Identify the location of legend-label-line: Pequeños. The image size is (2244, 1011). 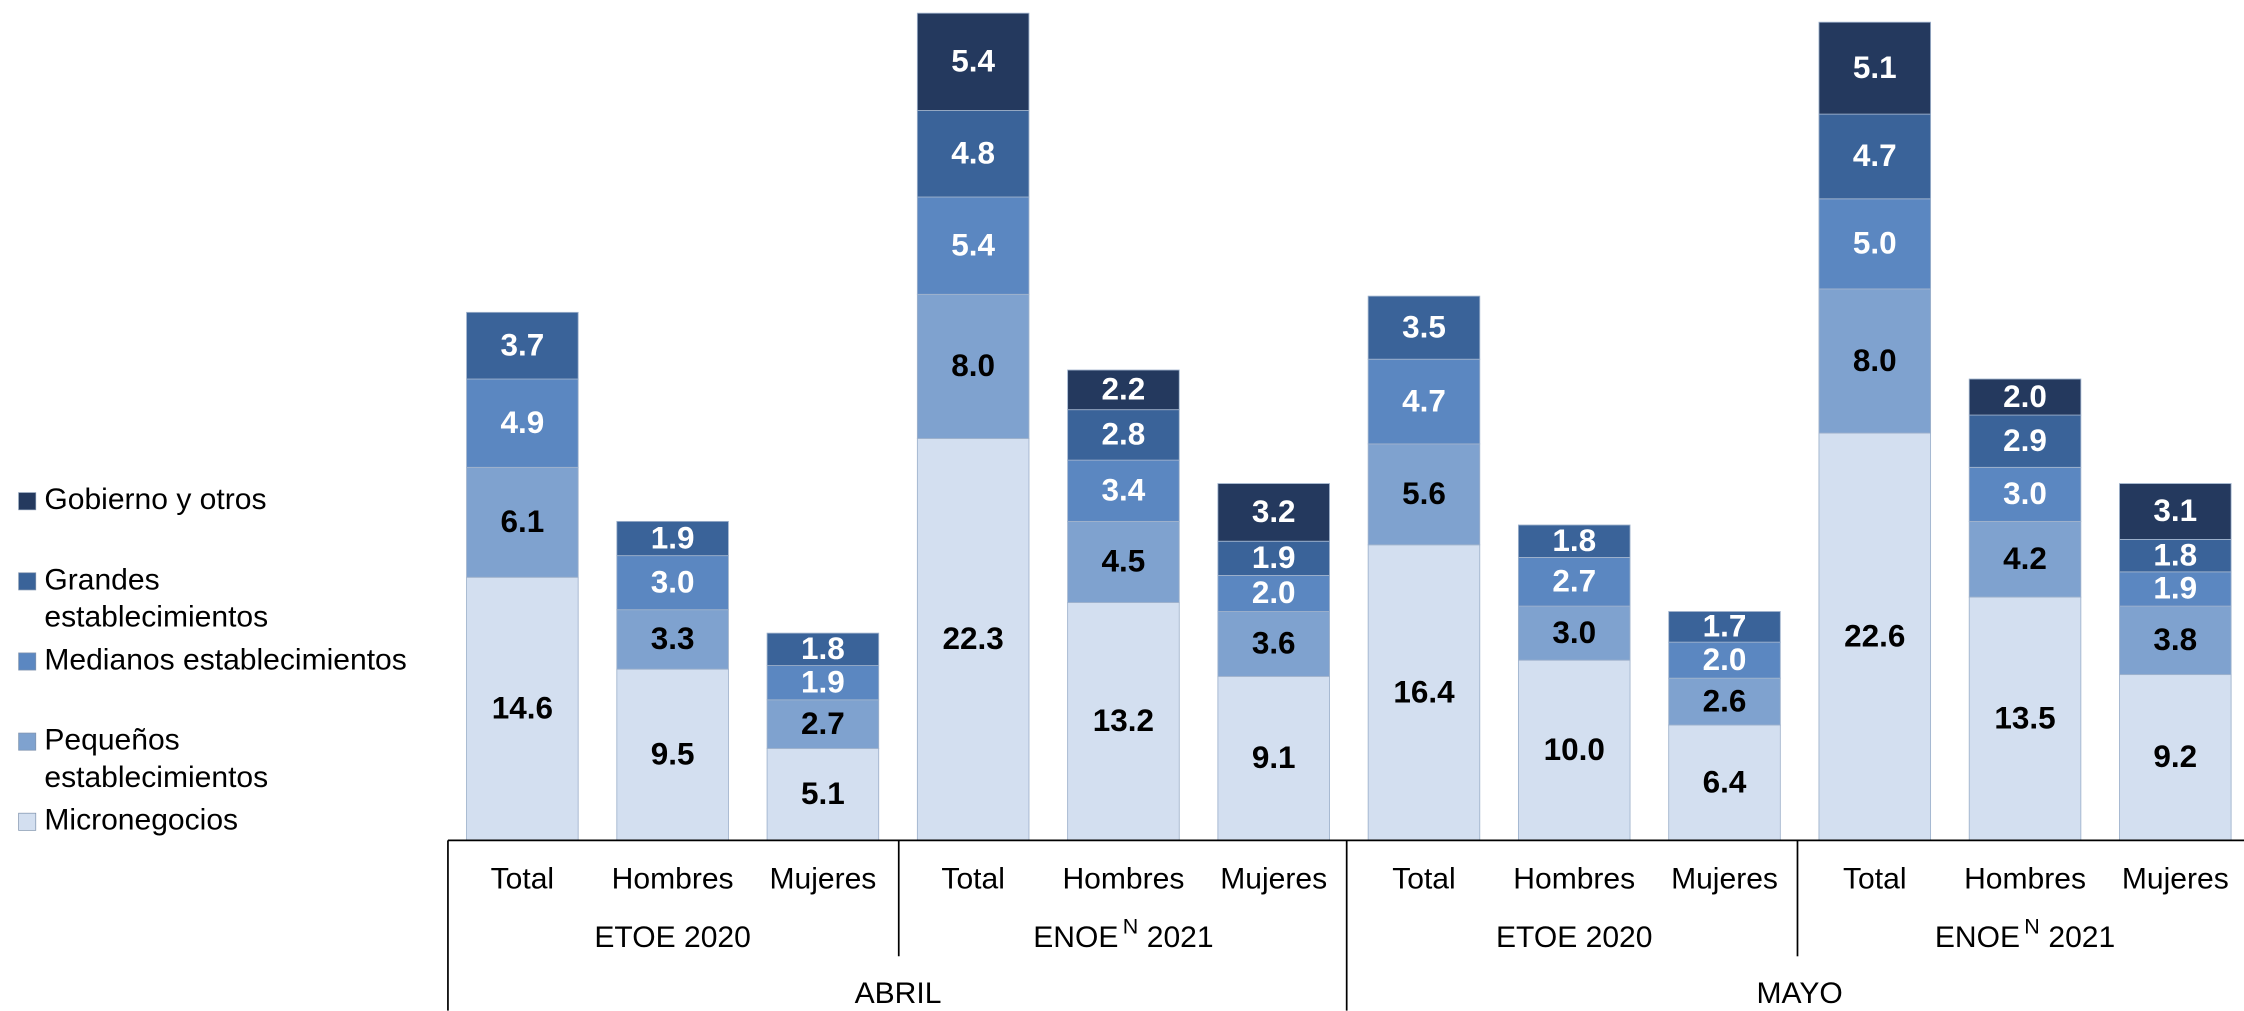
(111, 740).